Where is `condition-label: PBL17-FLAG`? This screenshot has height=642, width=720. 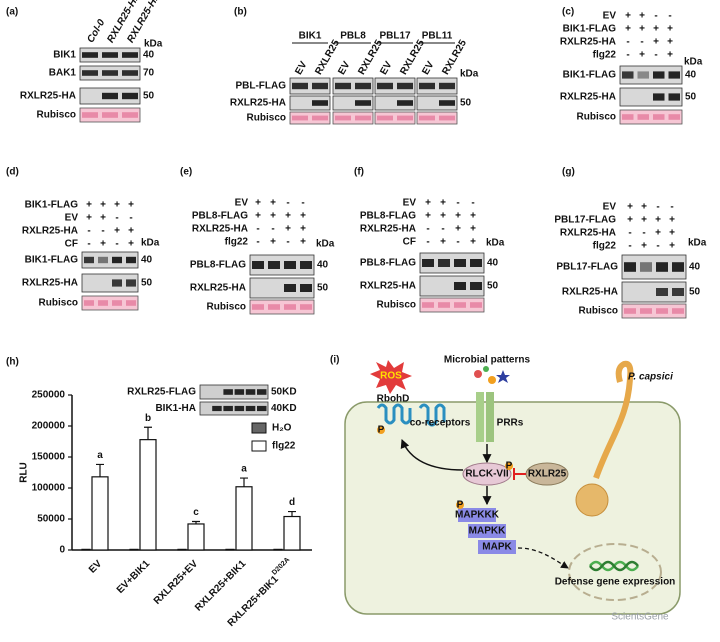
condition-label: PBL17-FLAG is located at coordinates (585, 220).